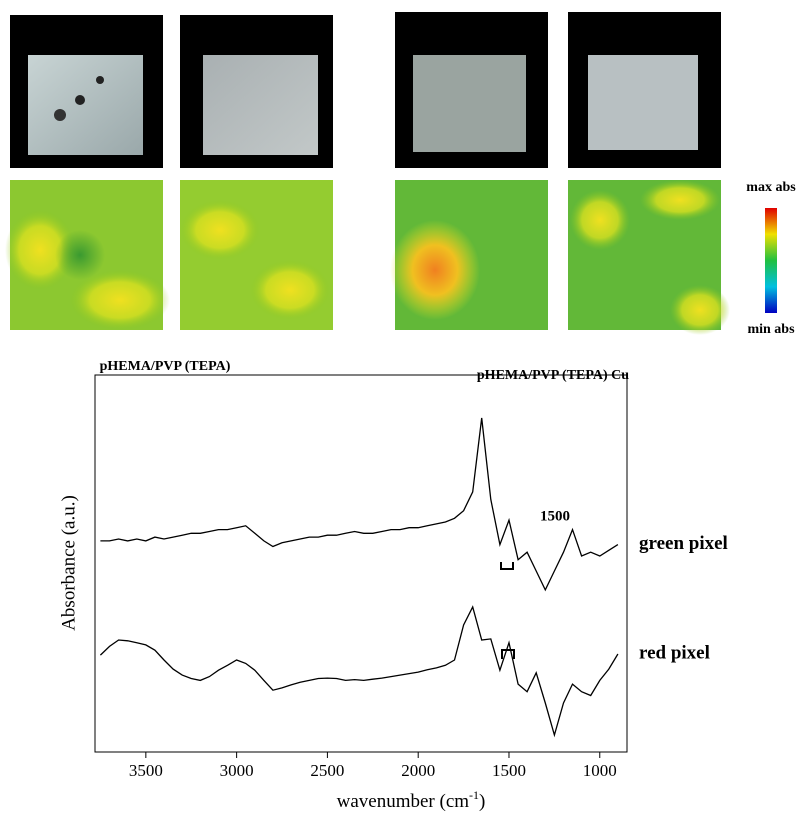 This screenshot has height=817, width=799. What do you see at coordinates (482, 801) in the screenshot?
I see `x-axis-label-part: )` at bounding box center [482, 801].